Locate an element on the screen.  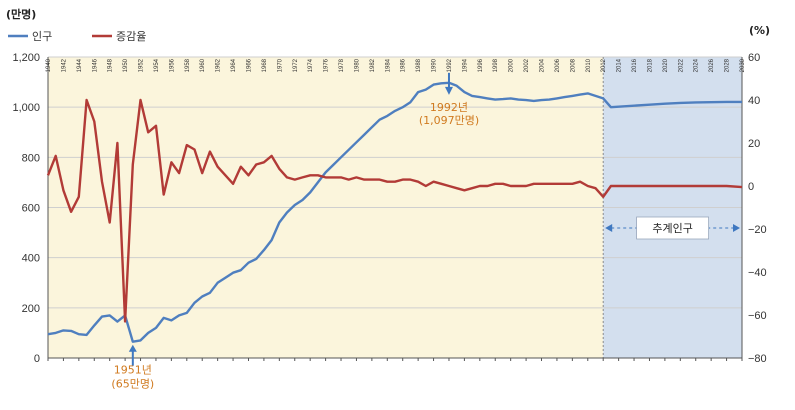
projection-arrow-right-head is located at coordinates (736, 228).